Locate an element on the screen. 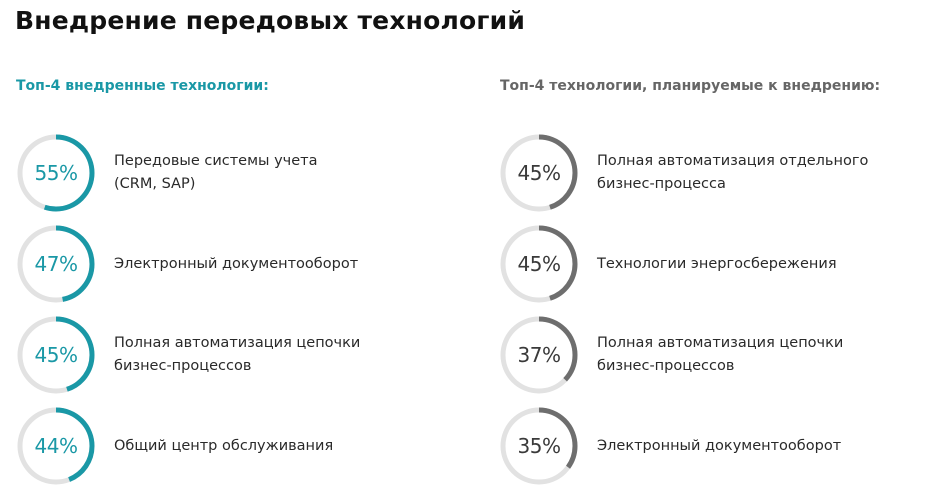  technology-item: 47% Электронный документооборот is located at coordinates (236, 264).